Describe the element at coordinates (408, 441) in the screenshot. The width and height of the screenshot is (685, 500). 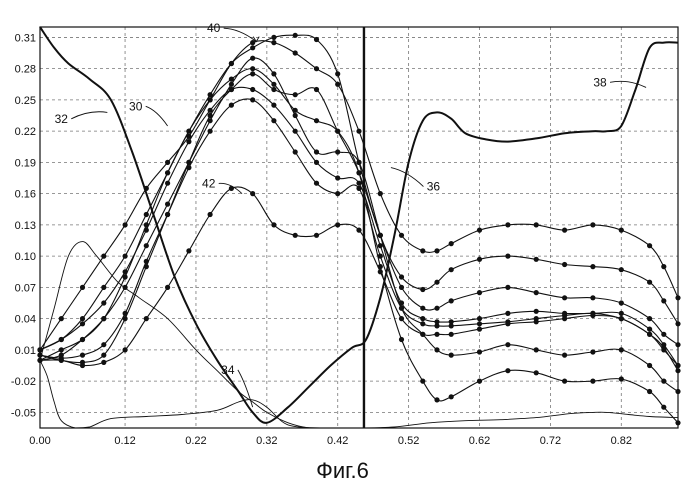
I see `x-tick-label: 0.52` at that location.